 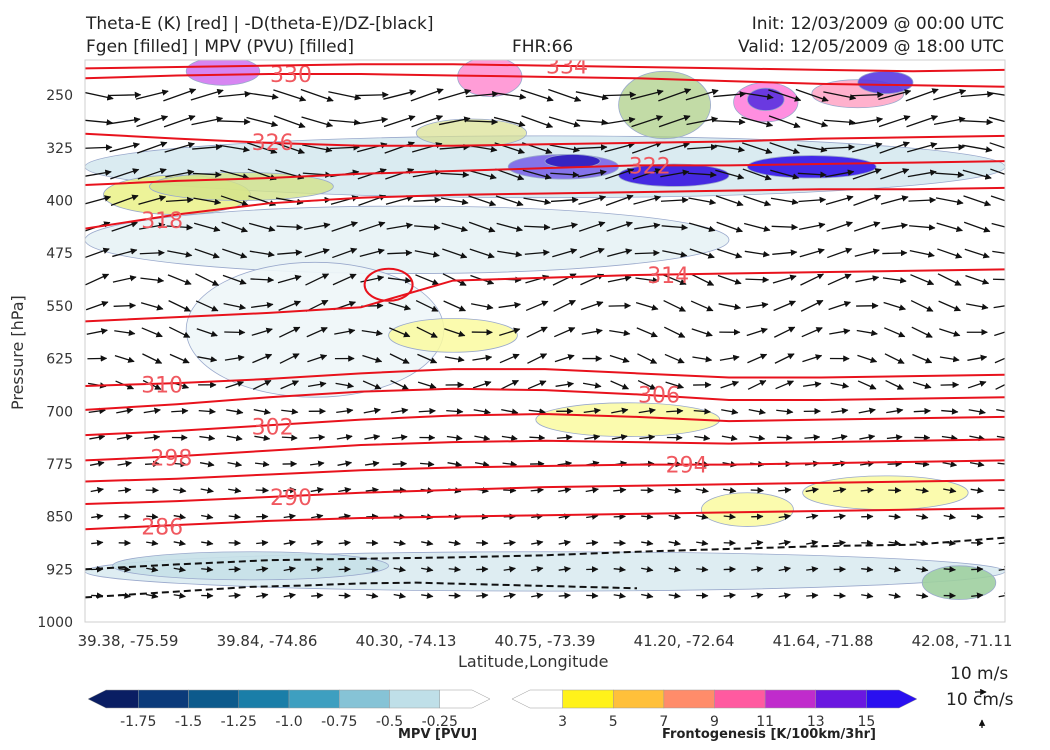 What do you see at coordinates (59, 465) in the screenshot?
I see `y-tick-label: 775` at bounding box center [59, 465].